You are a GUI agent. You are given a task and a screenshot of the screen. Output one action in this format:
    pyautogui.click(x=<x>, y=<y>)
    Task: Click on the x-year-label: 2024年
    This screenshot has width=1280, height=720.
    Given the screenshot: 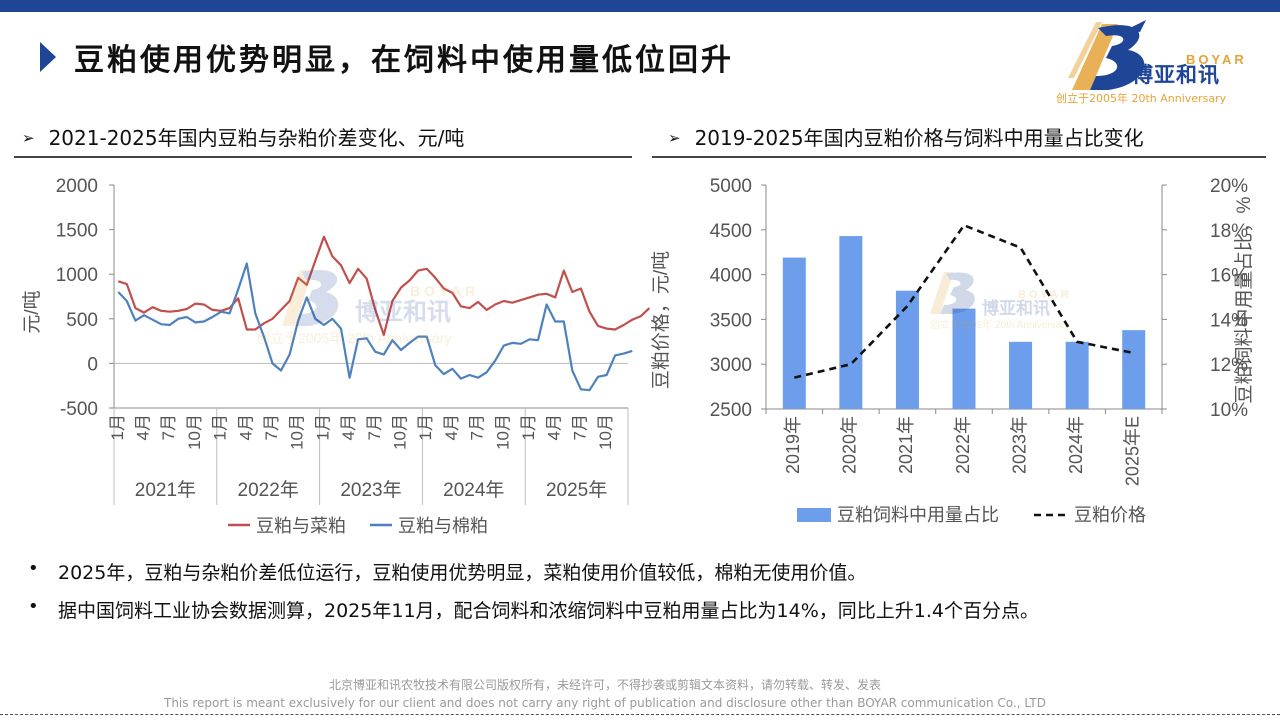 What is the action you would take?
    pyautogui.click(x=473, y=490)
    